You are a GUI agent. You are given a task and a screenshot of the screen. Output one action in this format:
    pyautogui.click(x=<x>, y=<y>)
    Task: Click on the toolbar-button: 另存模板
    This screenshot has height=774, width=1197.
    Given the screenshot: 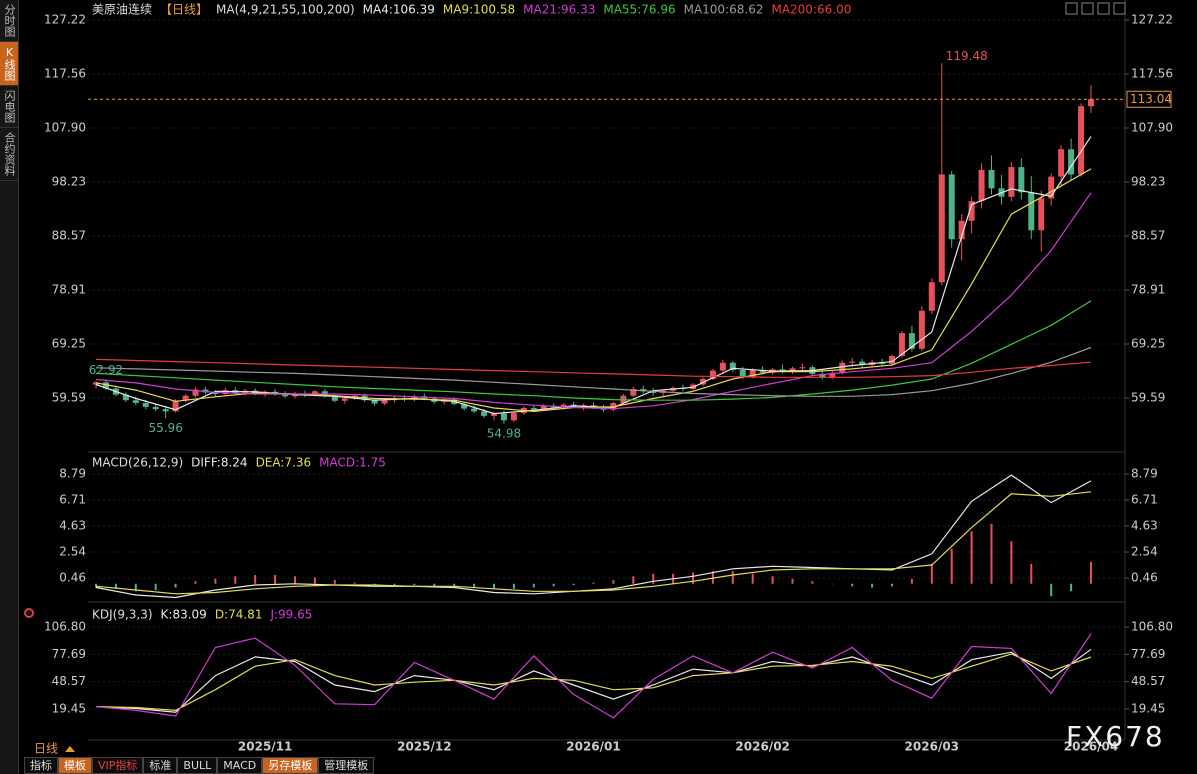 What is the action you would take?
    pyautogui.click(x=290, y=765)
    